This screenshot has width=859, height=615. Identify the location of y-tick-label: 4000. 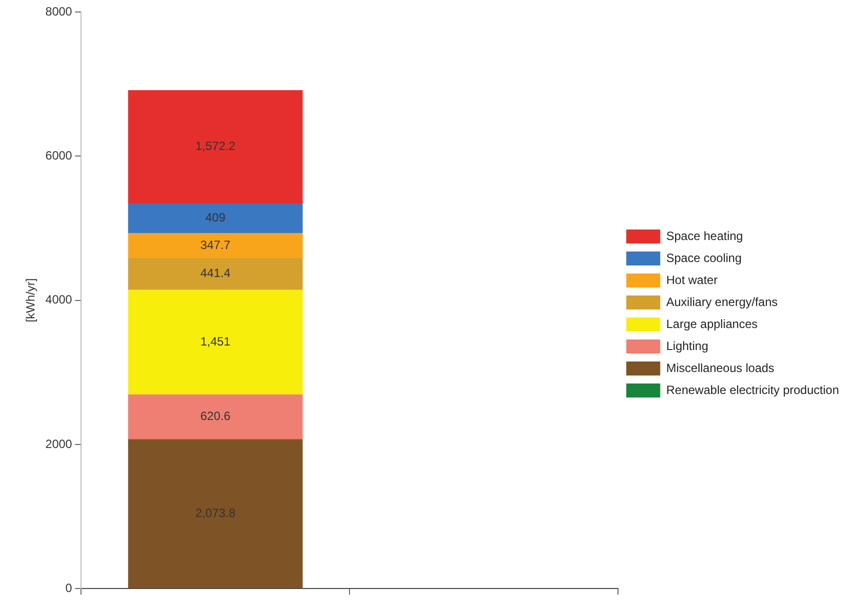
(58, 299).